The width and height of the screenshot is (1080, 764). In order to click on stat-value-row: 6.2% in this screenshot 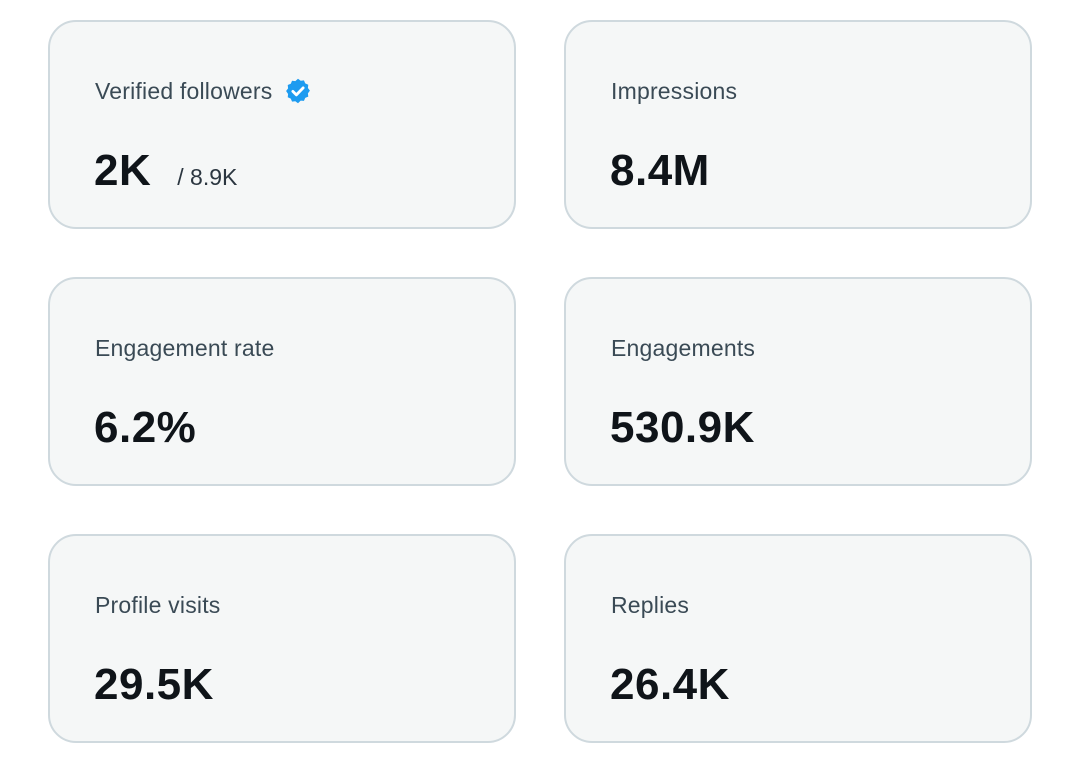, I will do `click(145, 428)`.